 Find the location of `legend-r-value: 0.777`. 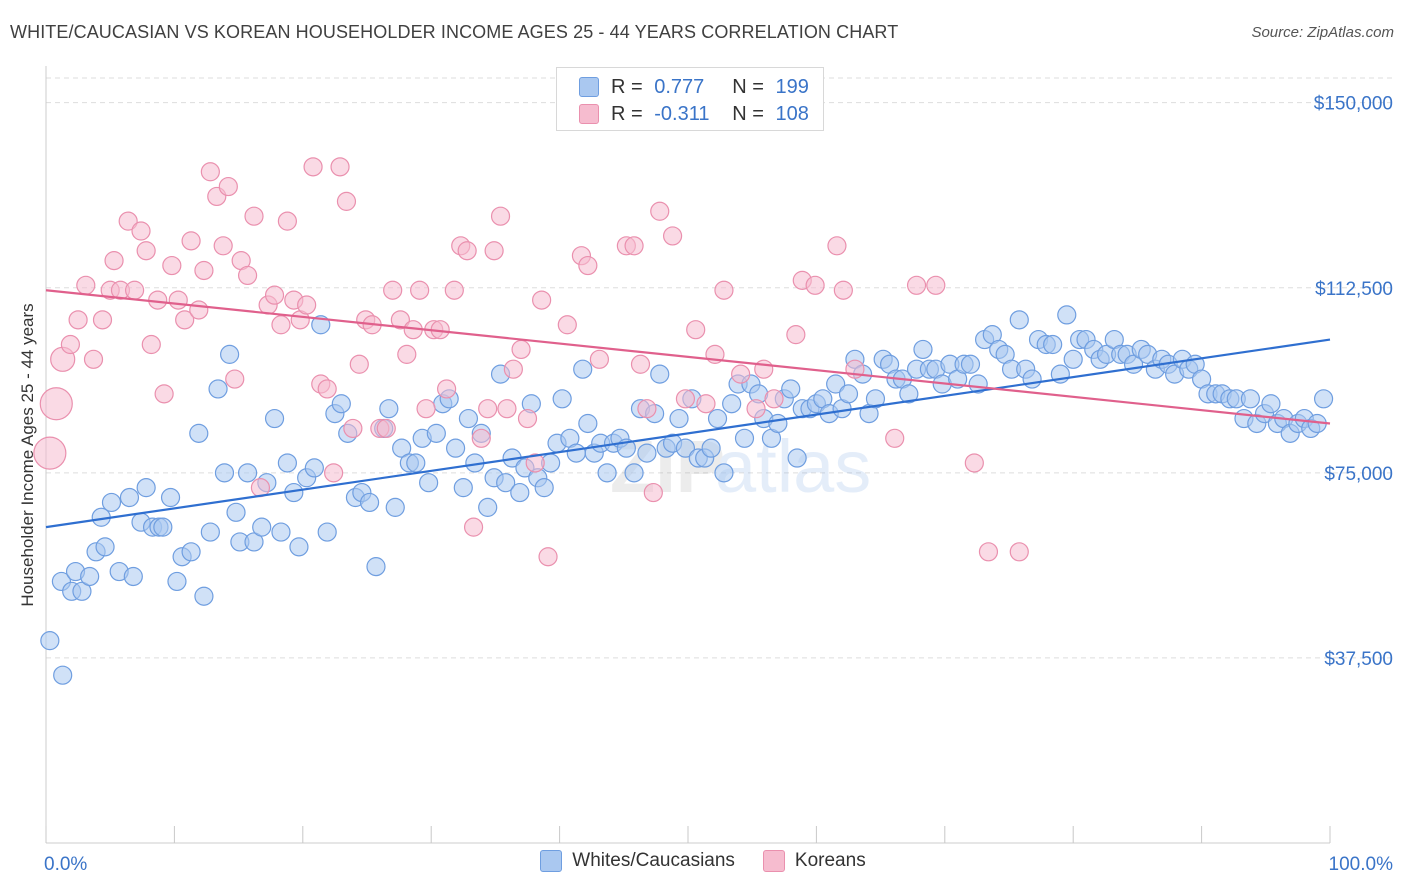

legend-r-value: 0.777 is located at coordinates (679, 86).